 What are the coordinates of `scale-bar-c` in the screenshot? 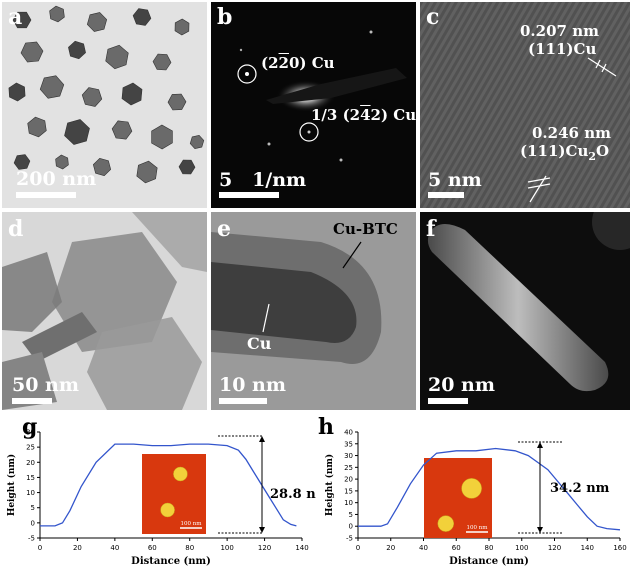 It's located at (446, 195).